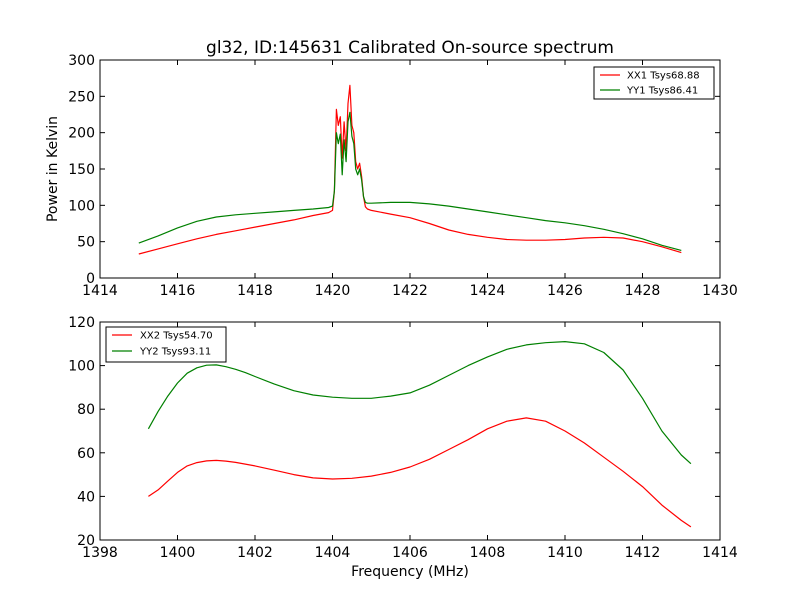 The image size is (800, 600). What do you see at coordinates (488, 553) in the screenshot?
I see `x-tick-label: 1408` at bounding box center [488, 553].